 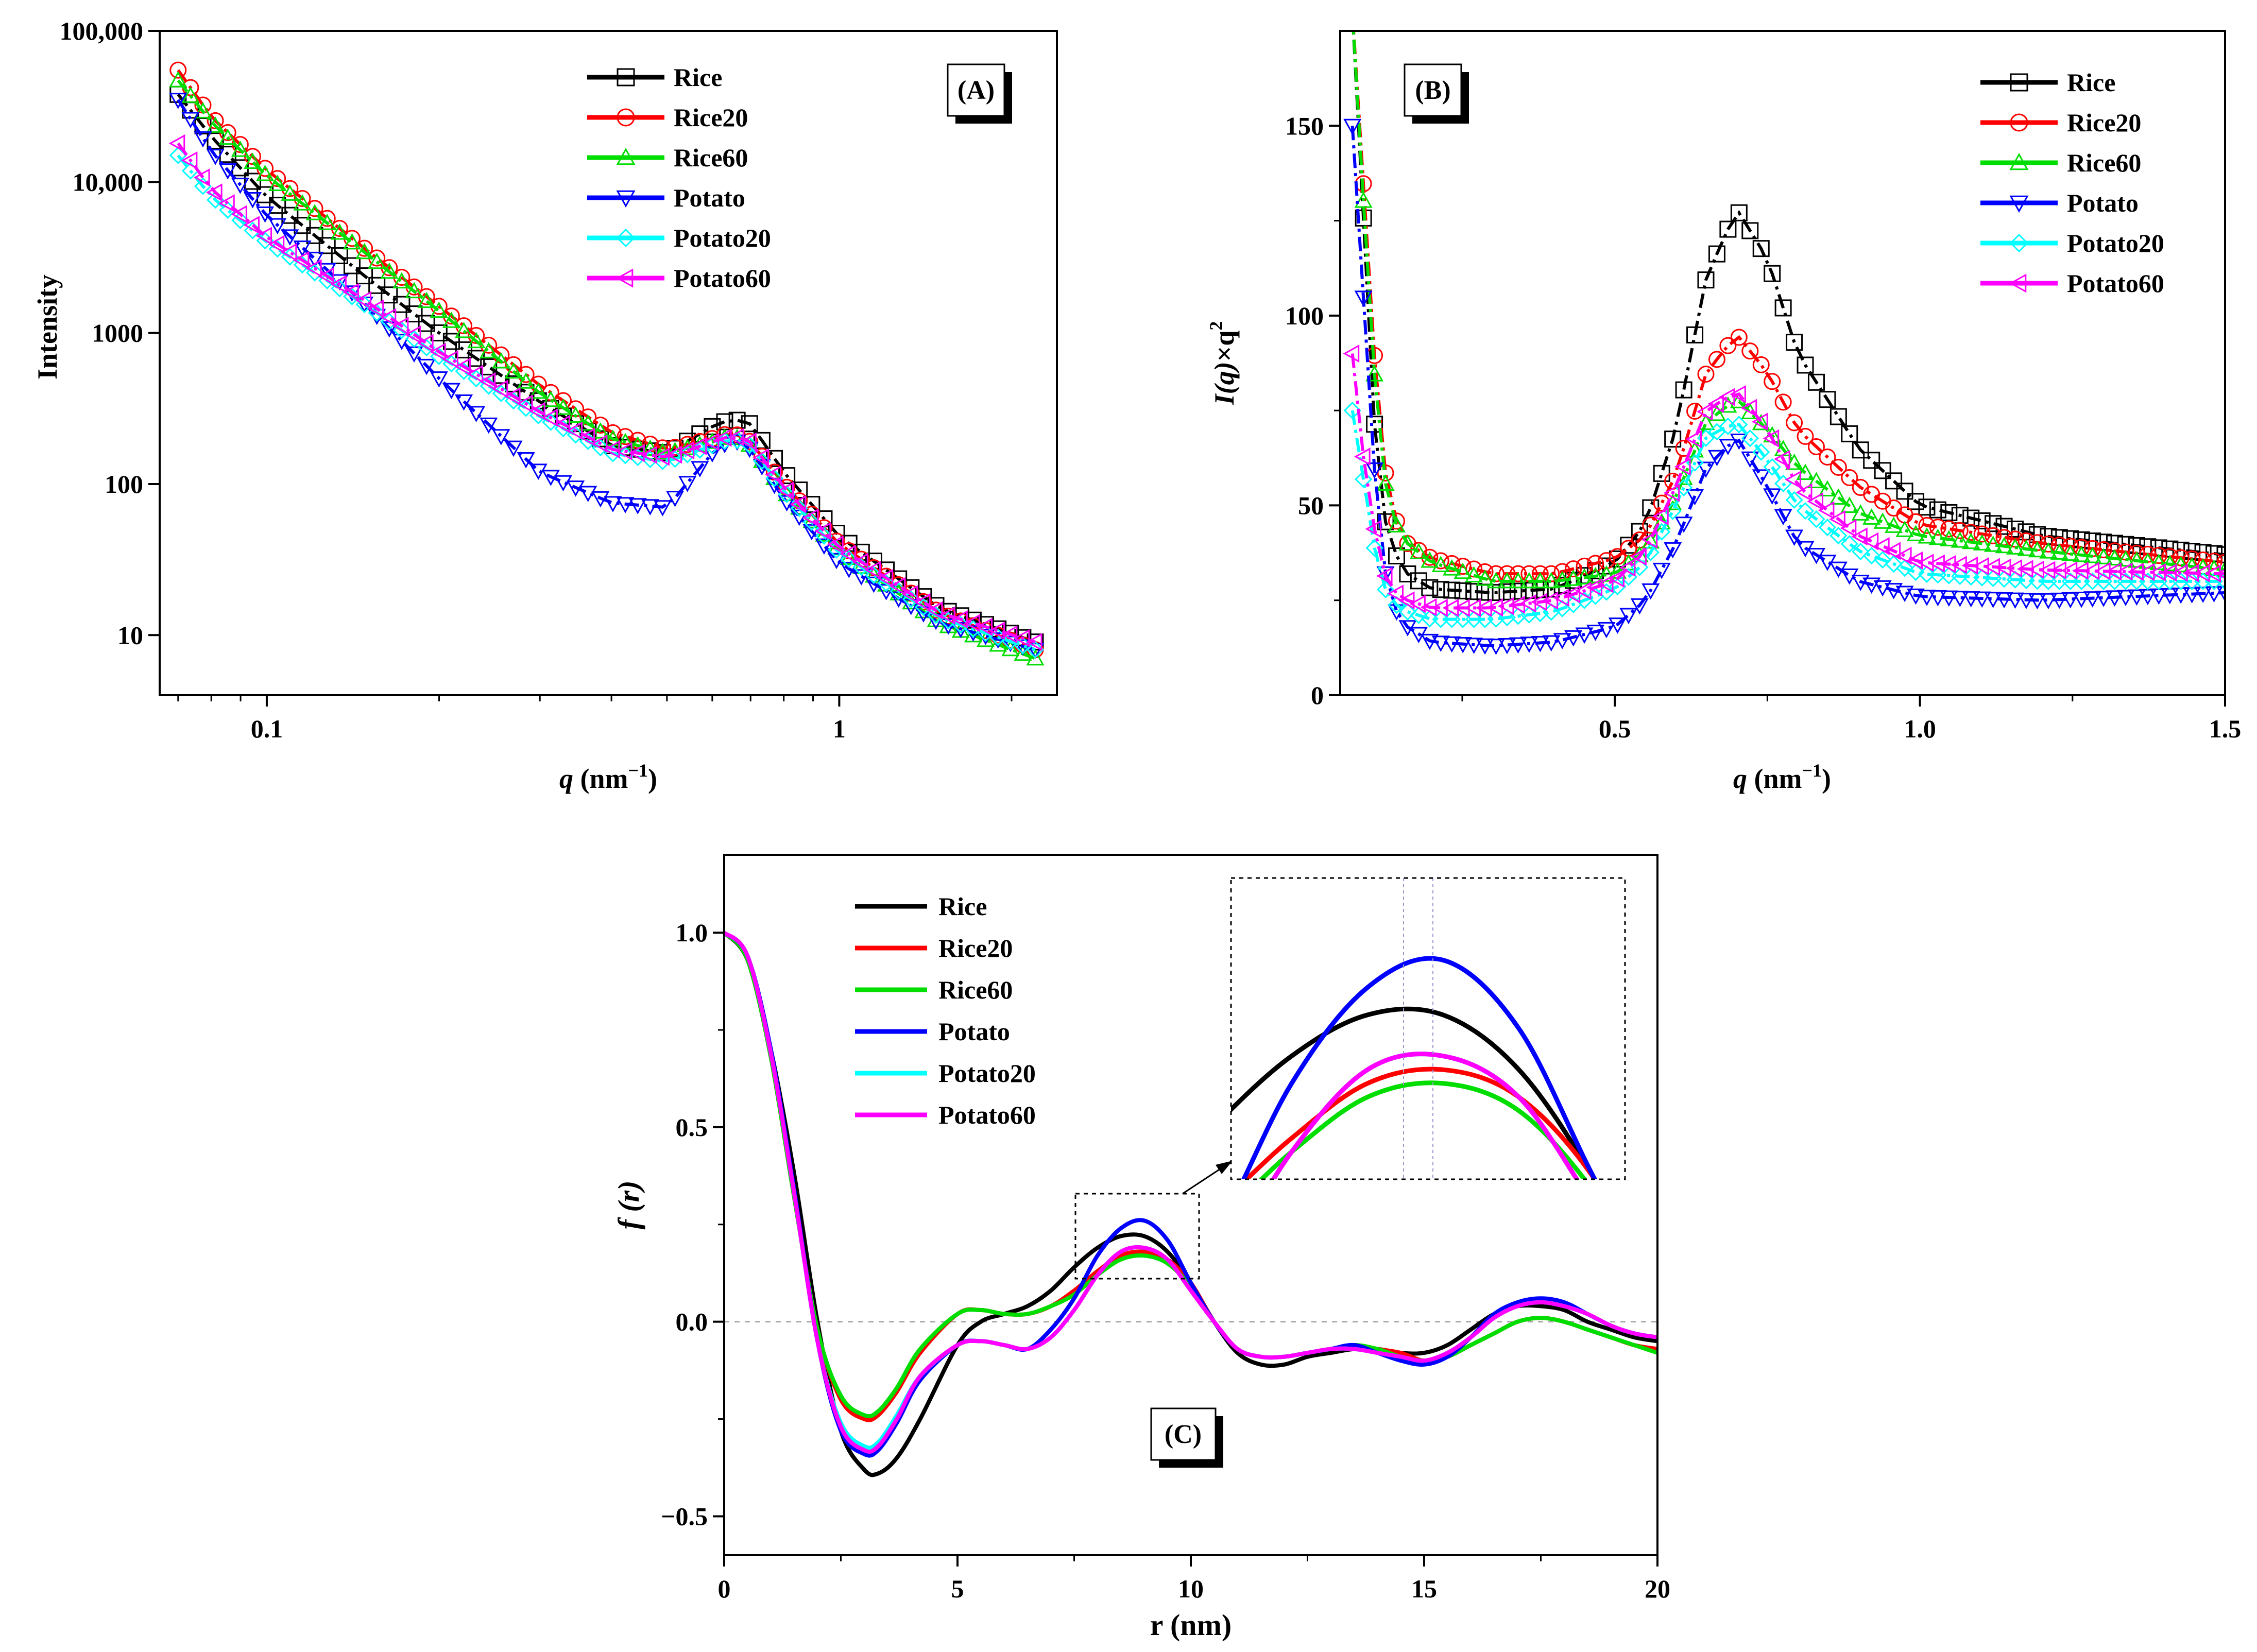 I want to click on panel-c-inset-line-potato60, so click(x=1425, y=1115).